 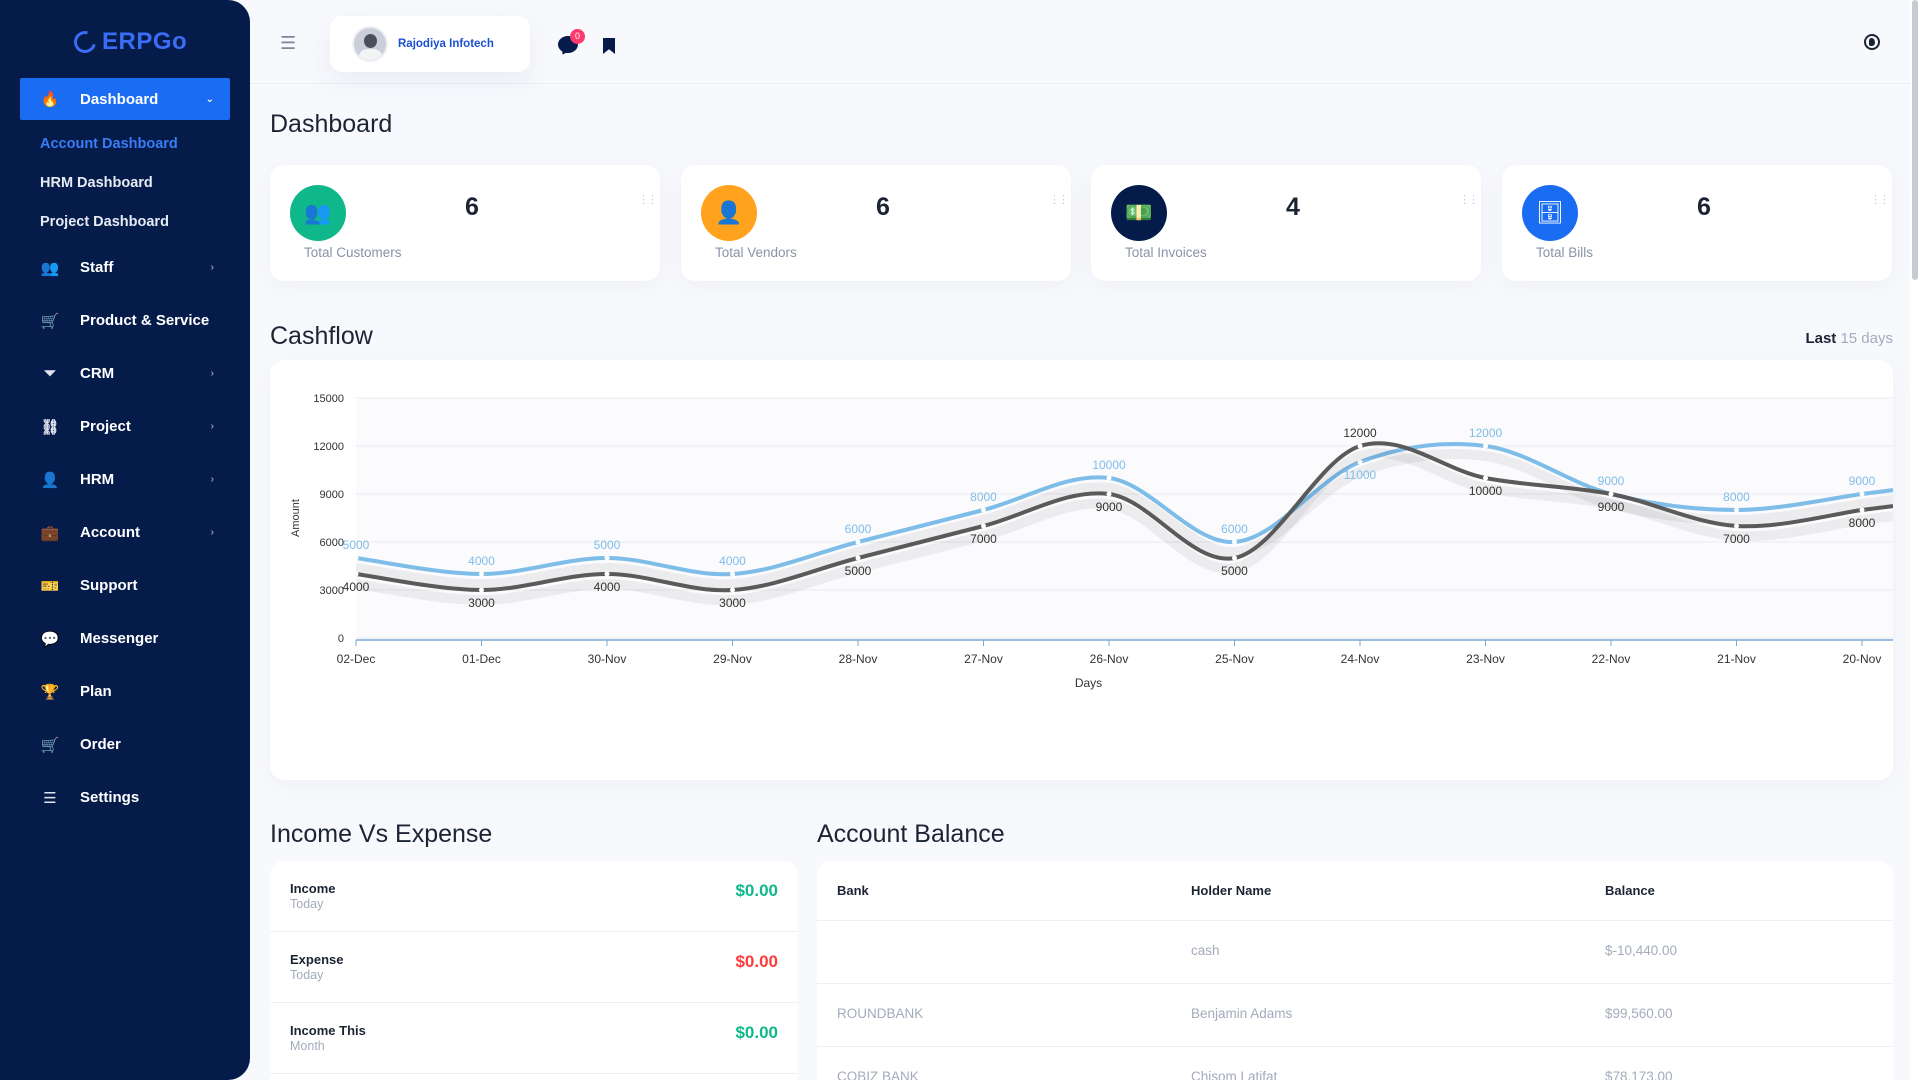 I want to click on table-row: ROUNDBANK Benjamin Adams $99,560.00, so click(x=1355, y=1015).